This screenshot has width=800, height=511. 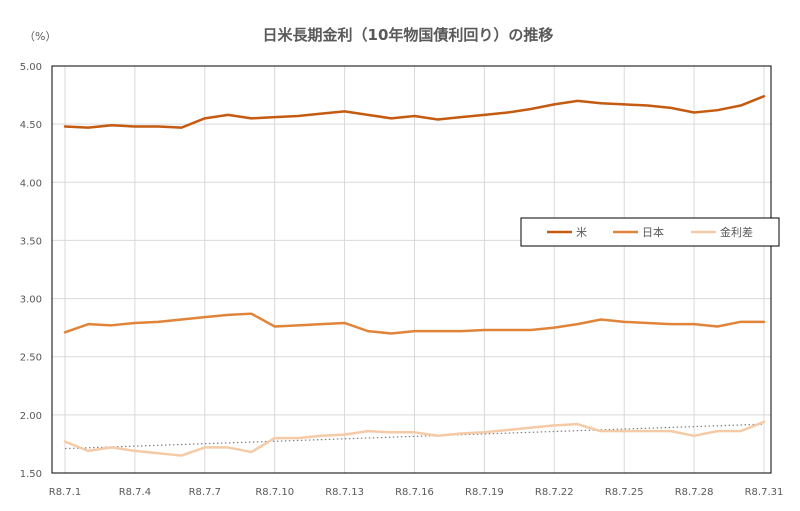 I want to click on legend: 米 日本 金利差, so click(x=650, y=232).